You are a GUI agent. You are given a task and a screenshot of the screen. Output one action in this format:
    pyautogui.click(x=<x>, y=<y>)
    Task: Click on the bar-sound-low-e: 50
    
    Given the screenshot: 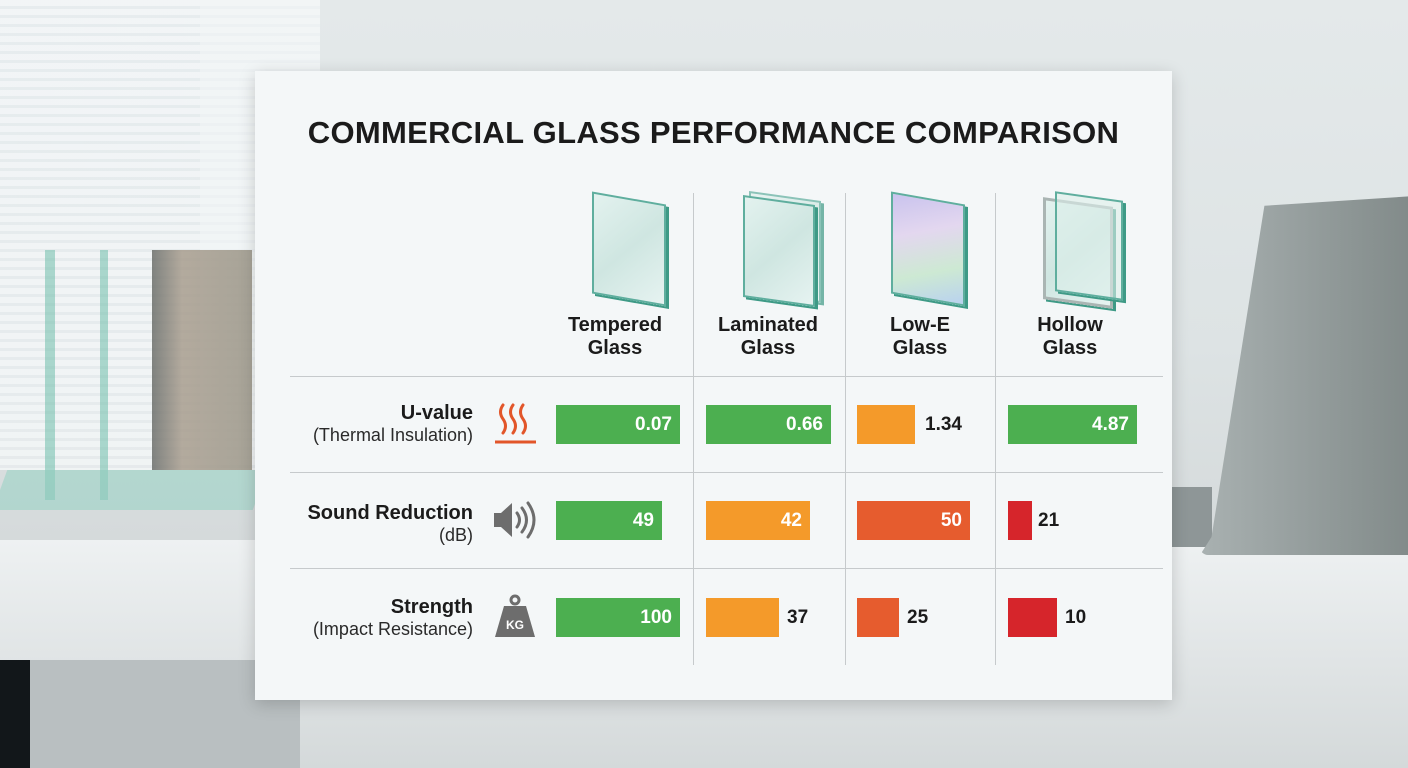 What is the action you would take?
    pyautogui.click(x=913, y=520)
    